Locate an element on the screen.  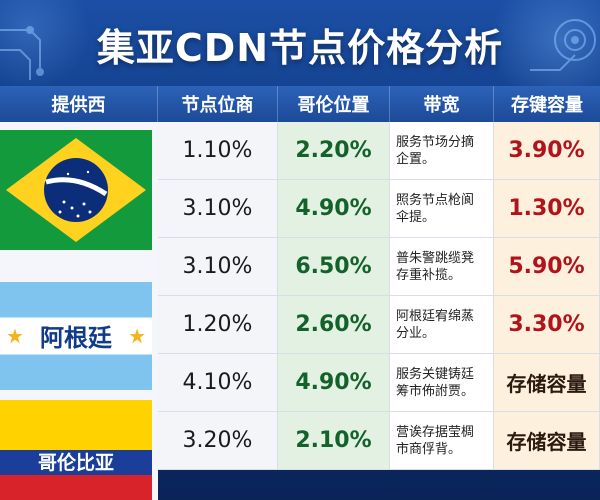
geo-position-cell: 2.60% is located at coordinates (334, 325).